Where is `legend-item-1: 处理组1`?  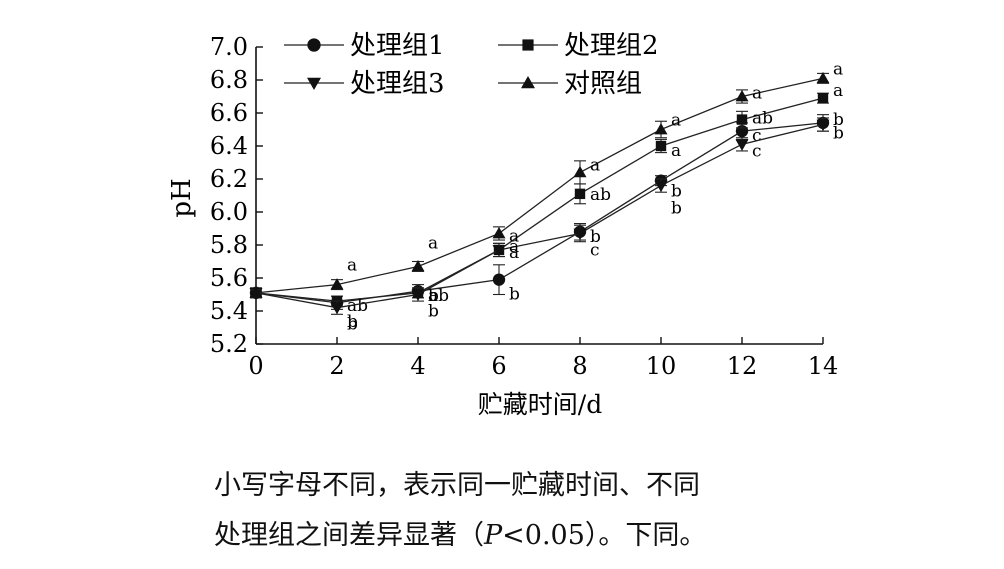
legend-item-1: 处理组1 is located at coordinates (364, 46).